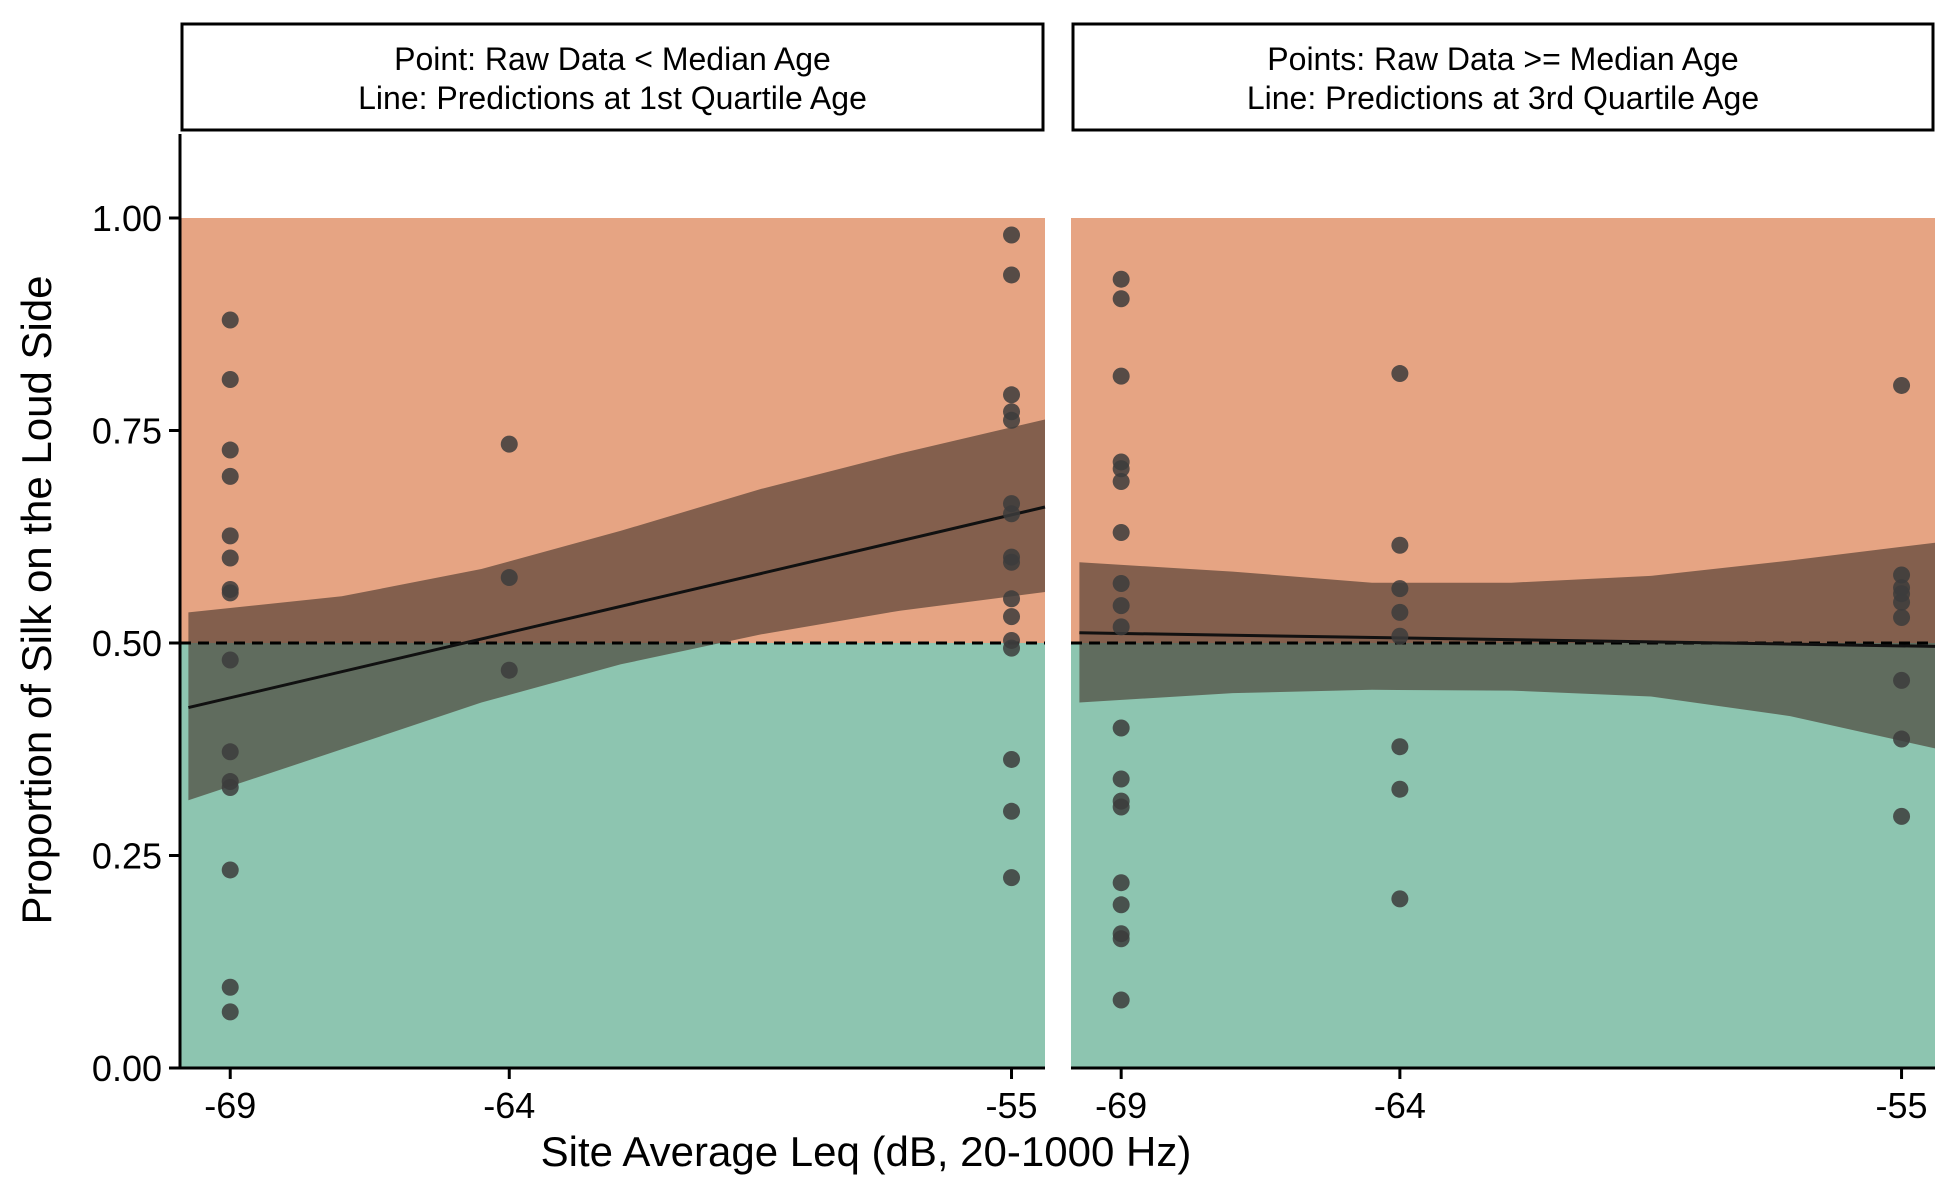 This screenshot has height=1200, width=1950. Describe the element at coordinates (127, 643) in the screenshot. I see `y-tick-label: 0.50` at that location.